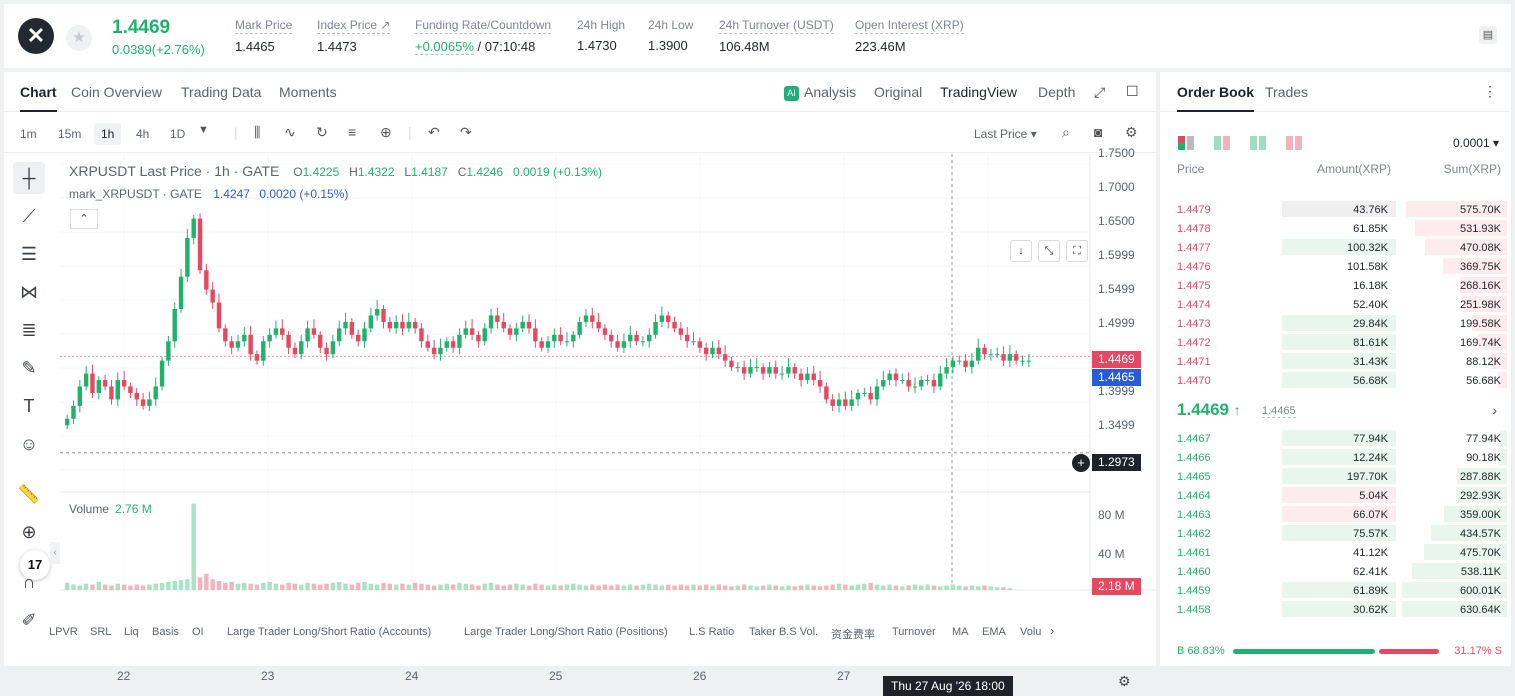 The height and width of the screenshot is (696, 1515). Describe the element at coordinates (165, 632) in the screenshot. I see `indicator-item: Basis` at that location.